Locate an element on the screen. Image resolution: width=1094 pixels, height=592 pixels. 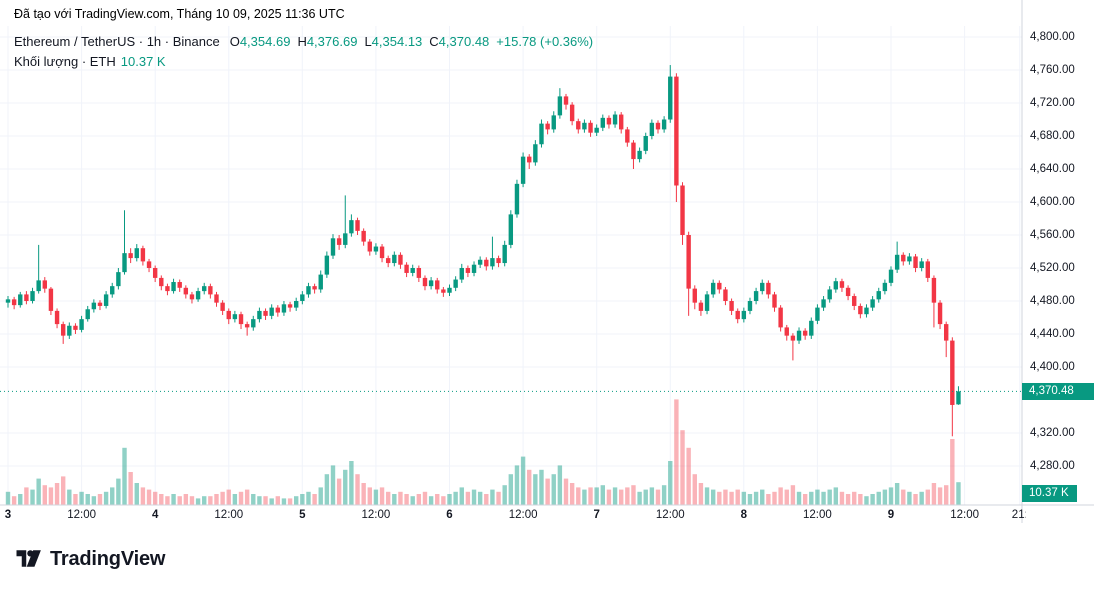
close-value: 4,370.48 is located at coordinates (464, 41).